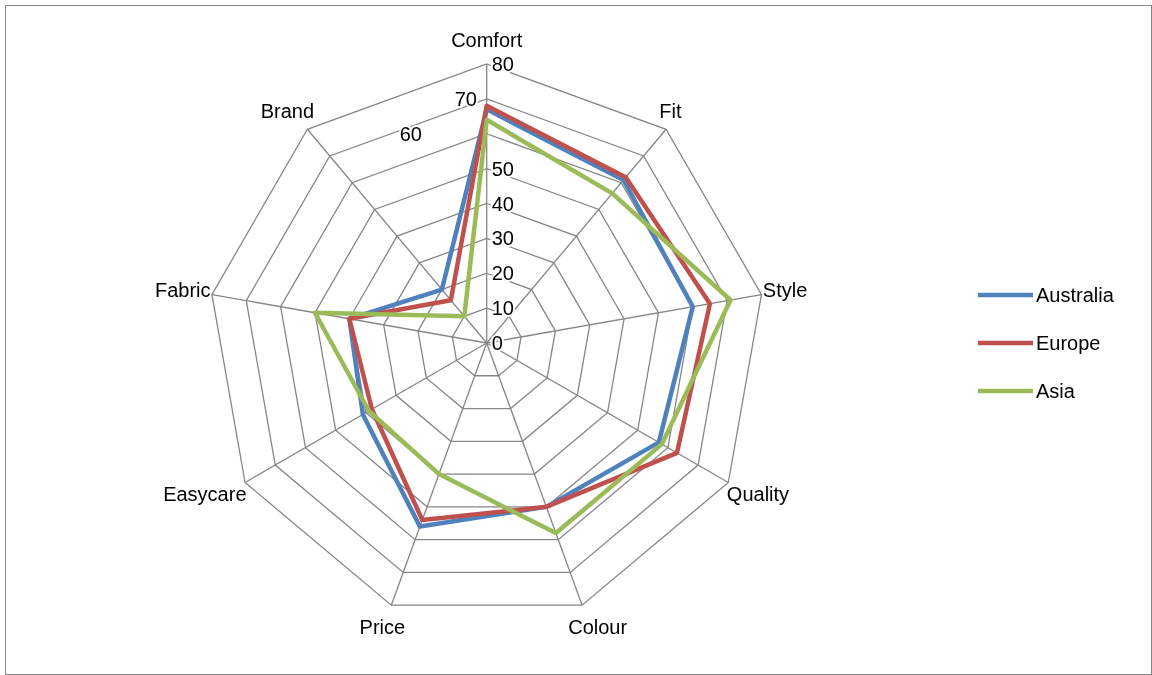  I want to click on y-tick-label: 30, so click(502, 238).